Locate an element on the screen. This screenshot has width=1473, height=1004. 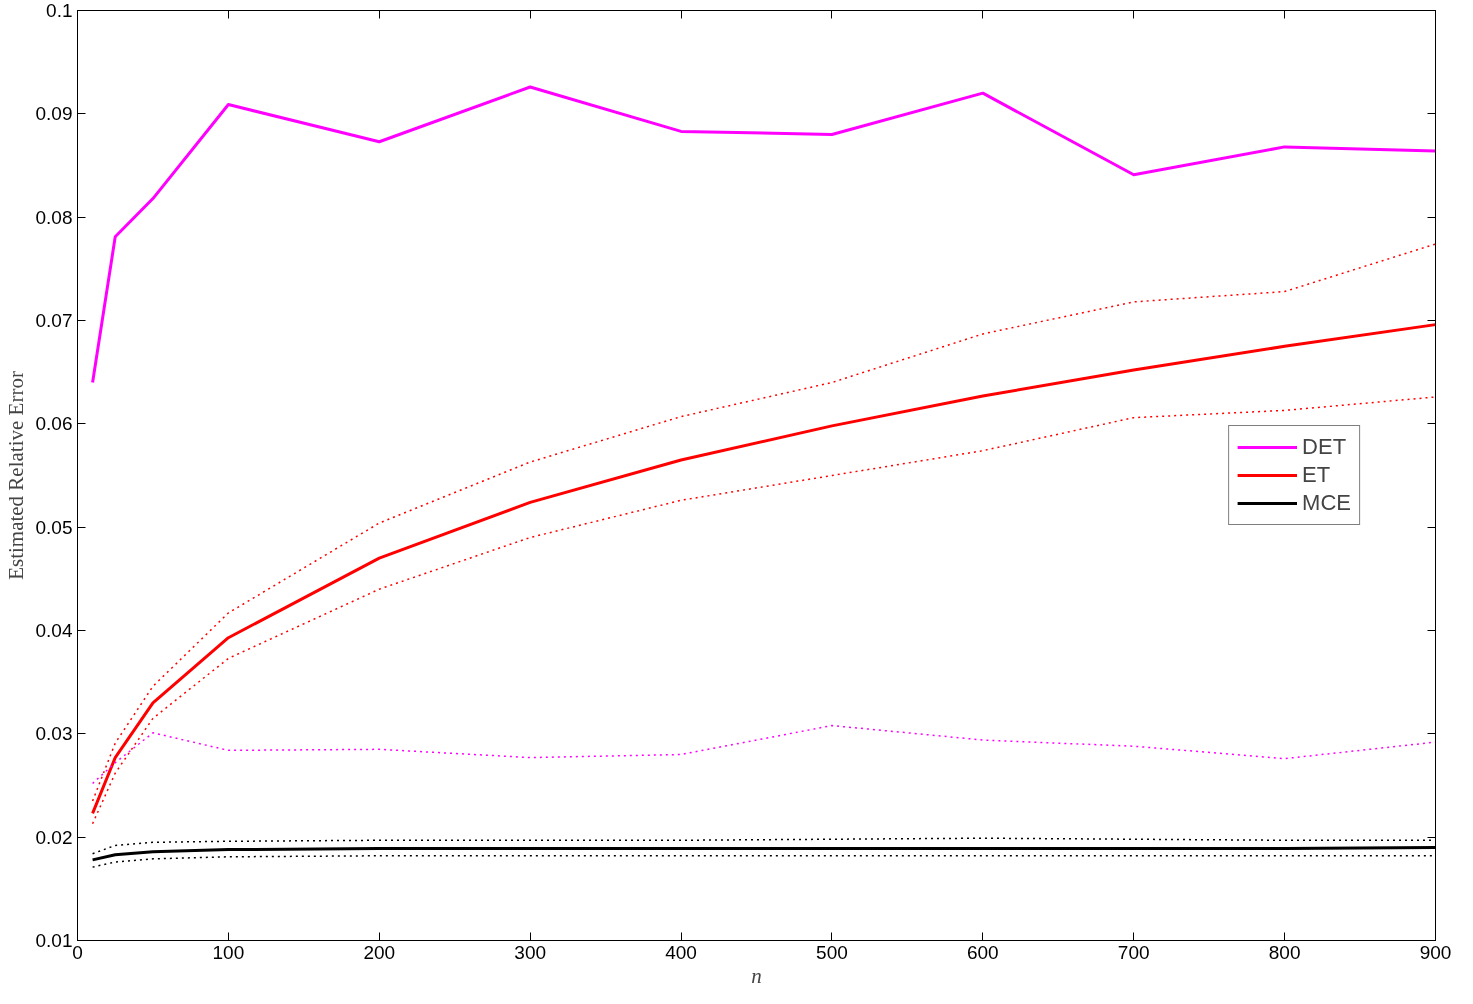
x-tick-label: 600 is located at coordinates (982, 952).